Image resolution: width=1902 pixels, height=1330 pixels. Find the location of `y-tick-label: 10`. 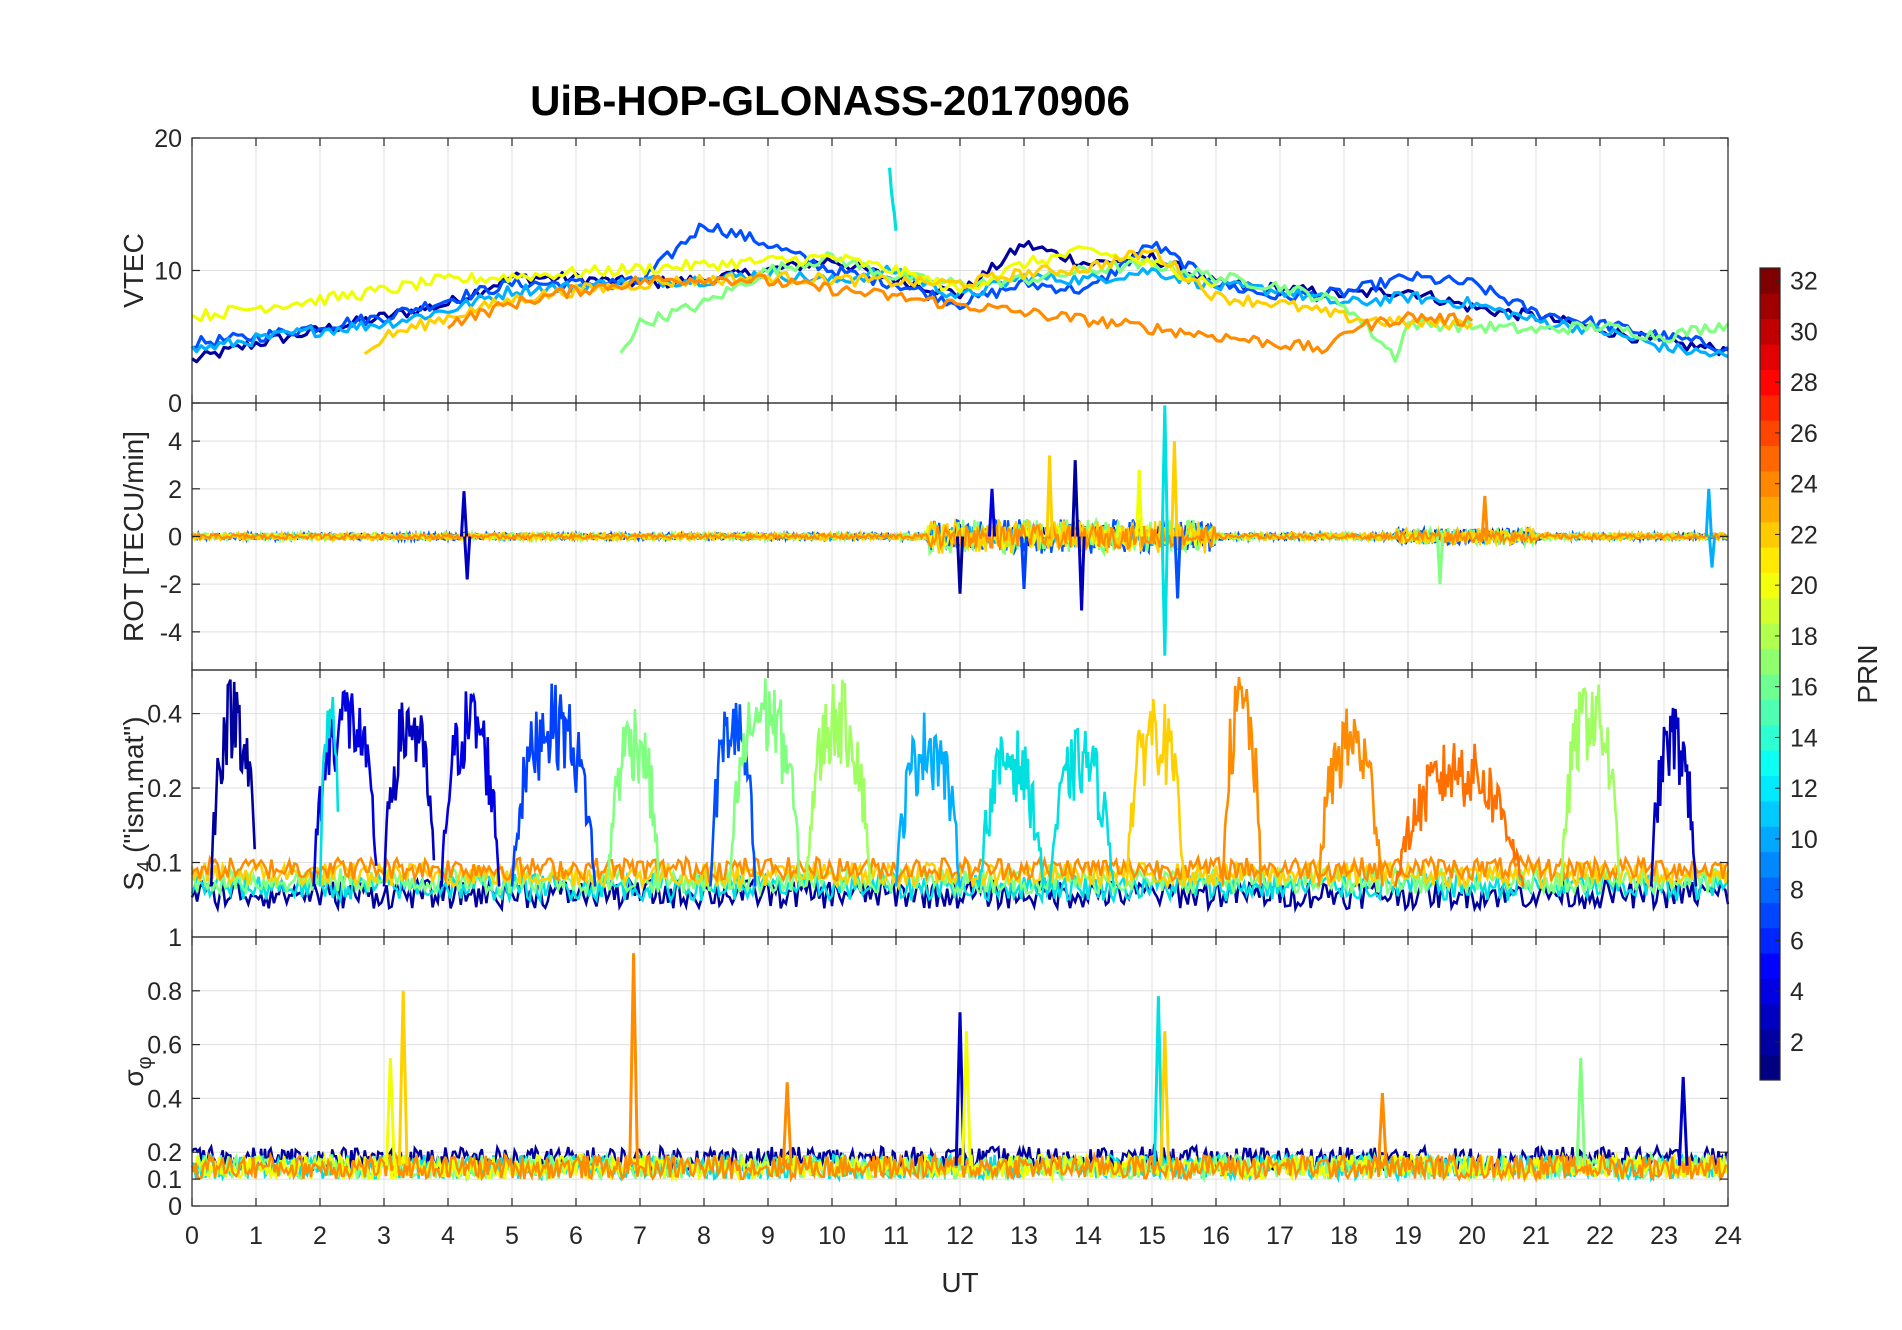

y-tick-label: 10 is located at coordinates (168, 272).